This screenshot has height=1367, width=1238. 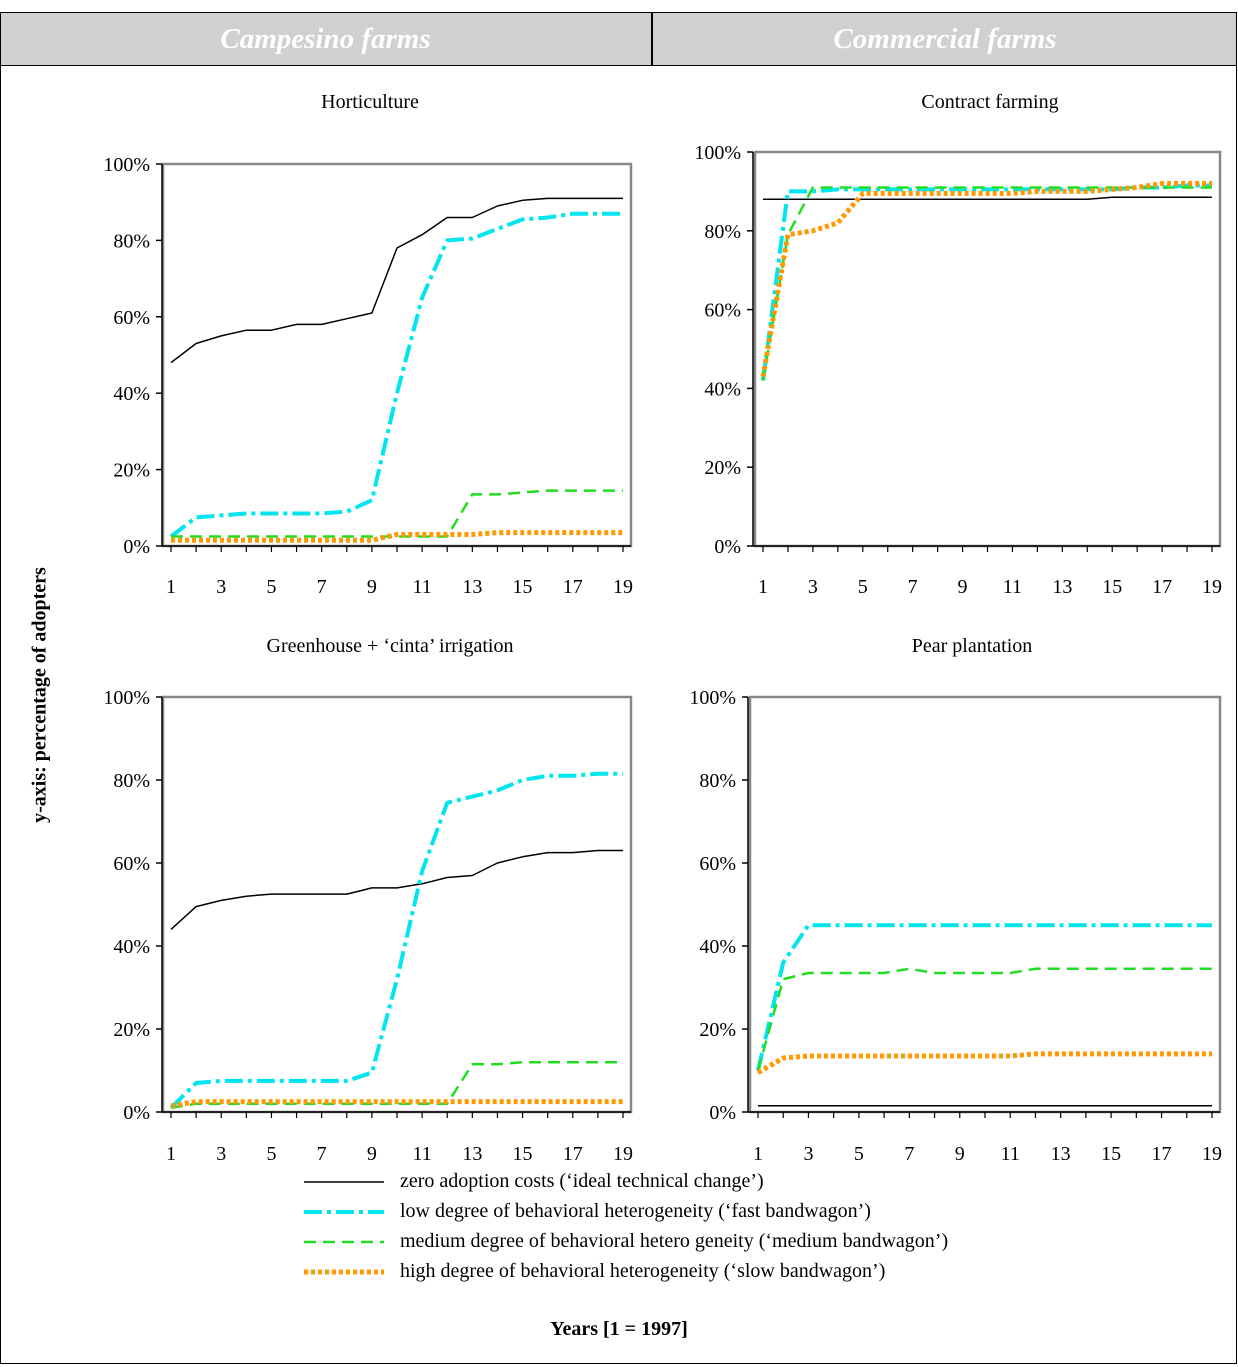 I want to click on x-tick-label-4-4: 9, so click(x=960, y=1154).